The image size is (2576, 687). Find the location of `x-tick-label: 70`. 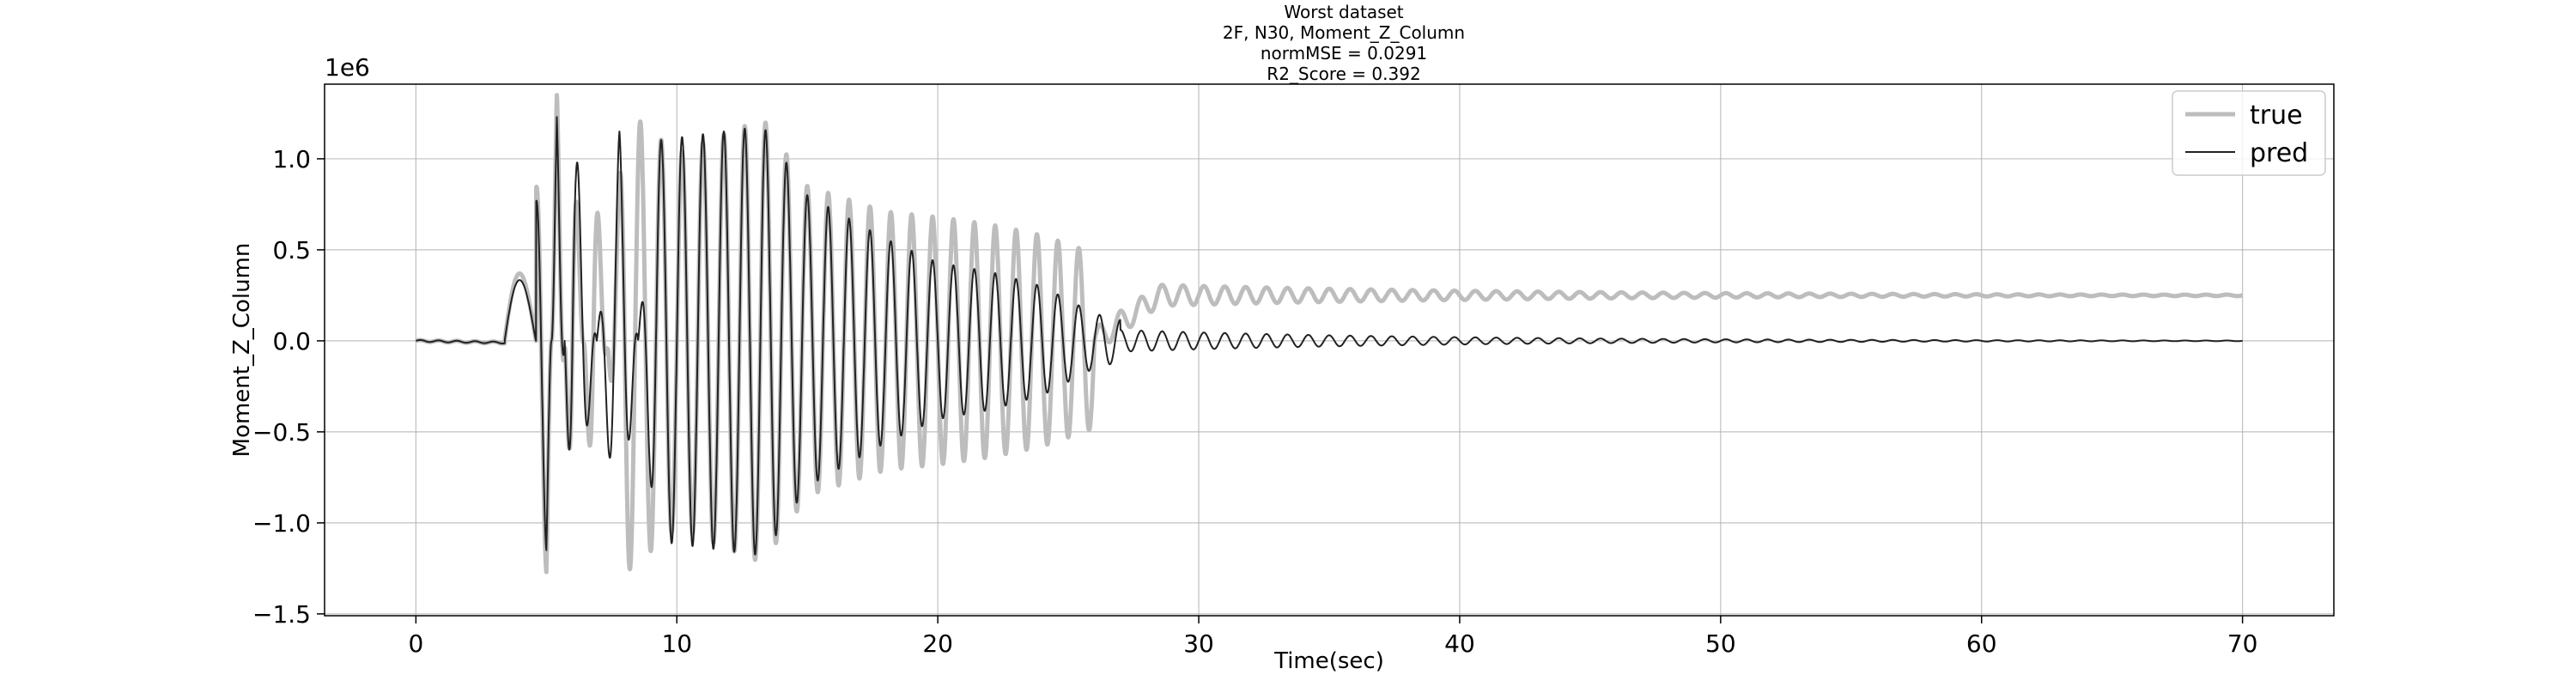

x-tick-label: 70 is located at coordinates (2243, 643).